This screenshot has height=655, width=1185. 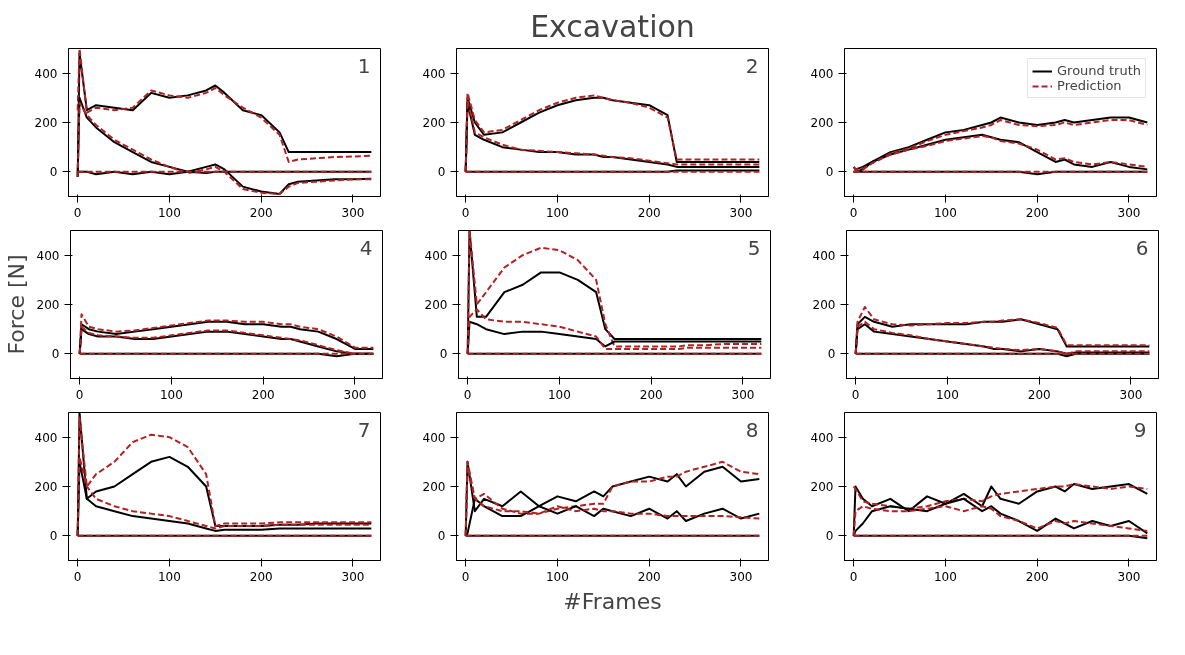 I want to click on chart-title: Excavation, so click(x=612, y=26).